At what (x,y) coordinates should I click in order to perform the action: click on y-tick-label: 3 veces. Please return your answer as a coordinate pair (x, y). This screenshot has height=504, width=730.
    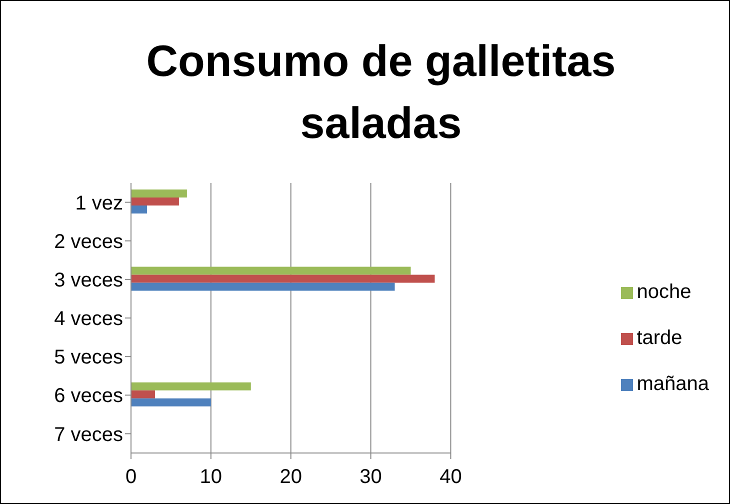
    Looking at the image, I should click on (88, 281).